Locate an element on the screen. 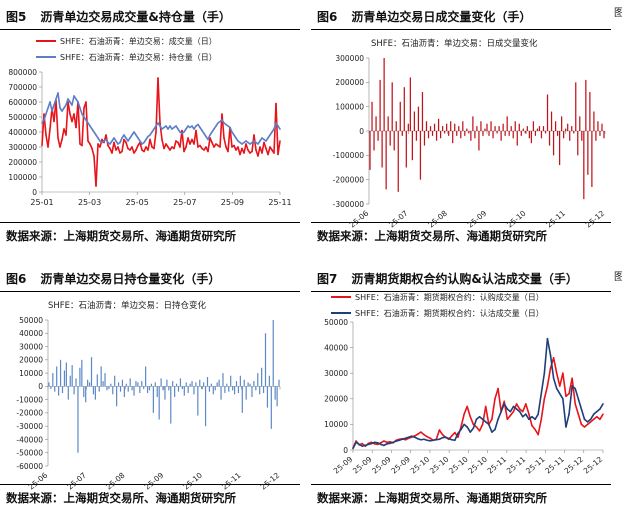 This screenshot has height=513, width=622. y-tick-label: 300000 is located at coordinates (349, 58).